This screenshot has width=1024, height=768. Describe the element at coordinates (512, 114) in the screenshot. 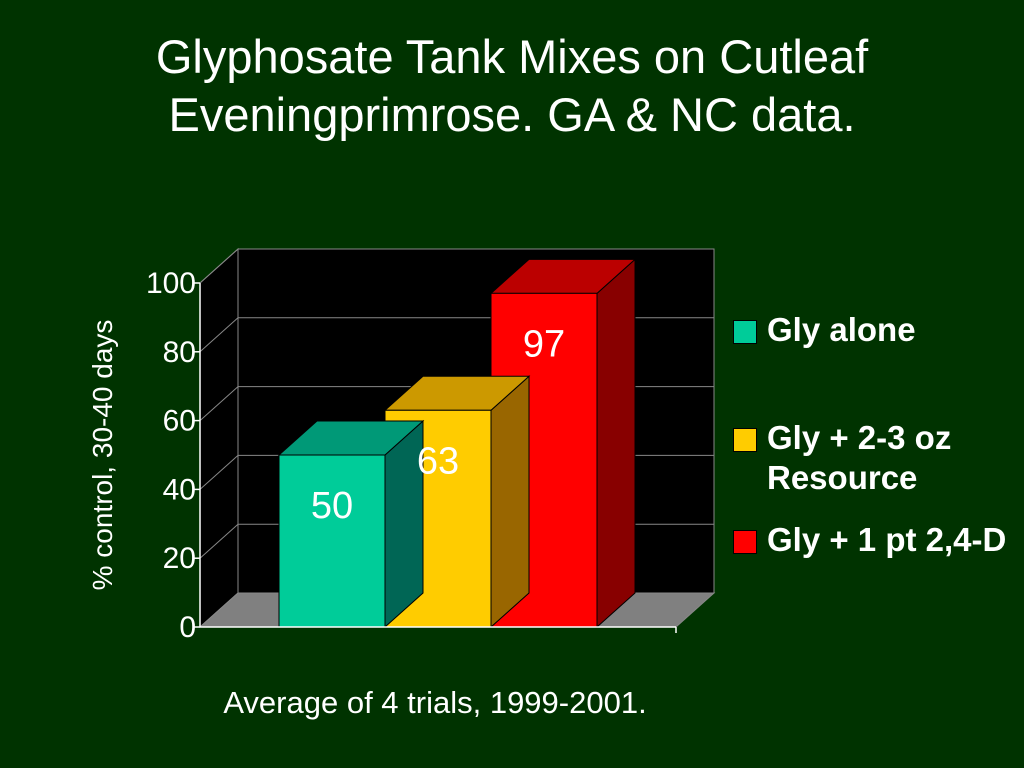

I see `title-line-2: Eveningprimrose. GA & NC data.` at that location.